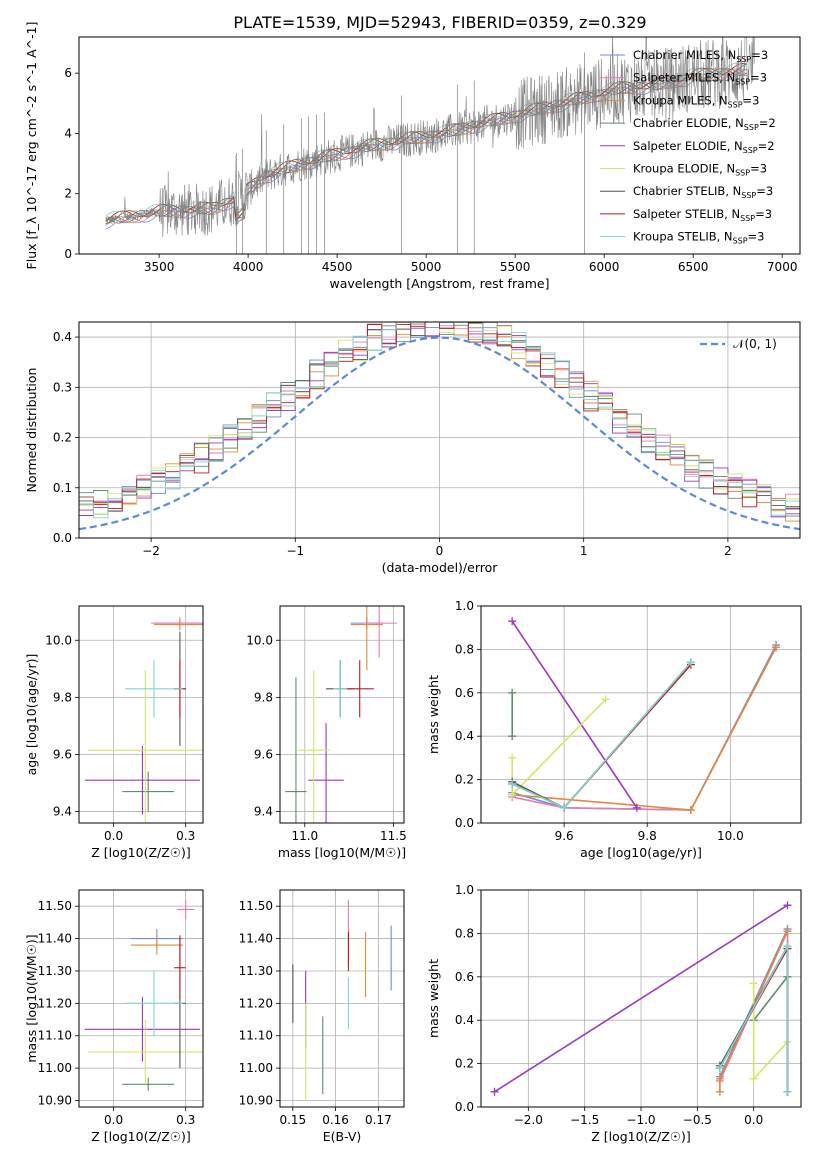  Describe the element at coordinates (256, 1003) in the screenshot. I see `y-tick-label: 11.20` at that location.